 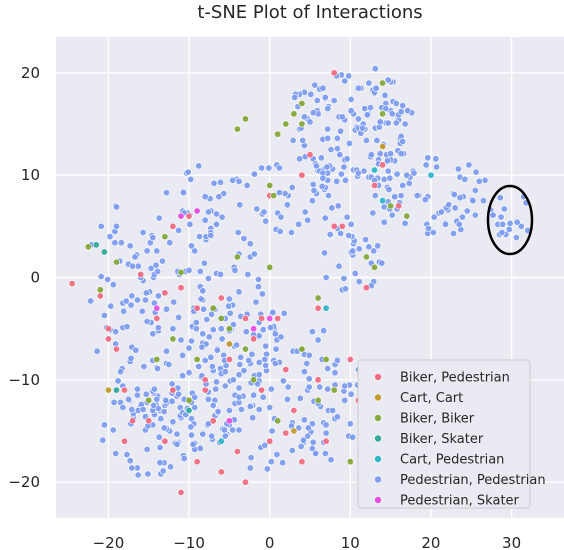 What do you see at coordinates (378, 418) in the screenshot?
I see `legend-marker` at bounding box center [378, 418].